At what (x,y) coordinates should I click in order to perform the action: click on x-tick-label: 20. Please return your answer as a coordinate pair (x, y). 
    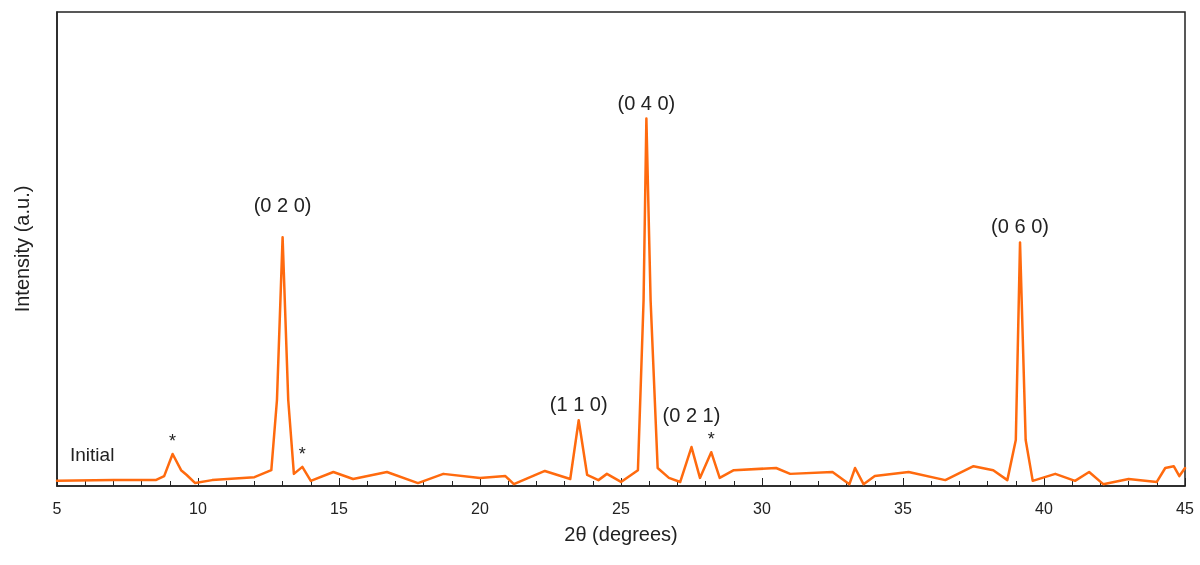
    Looking at the image, I should click on (480, 508).